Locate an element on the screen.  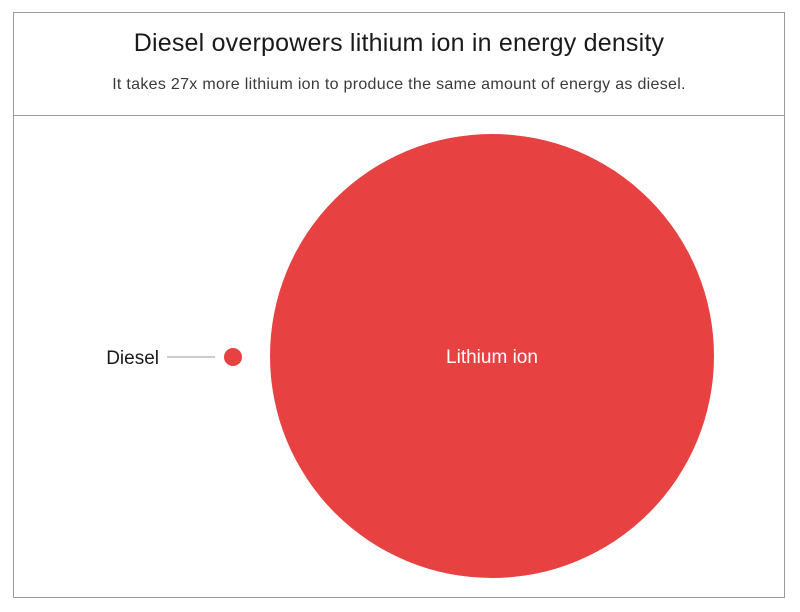
lithium-ion-label: Lithium ion is located at coordinates (492, 357).